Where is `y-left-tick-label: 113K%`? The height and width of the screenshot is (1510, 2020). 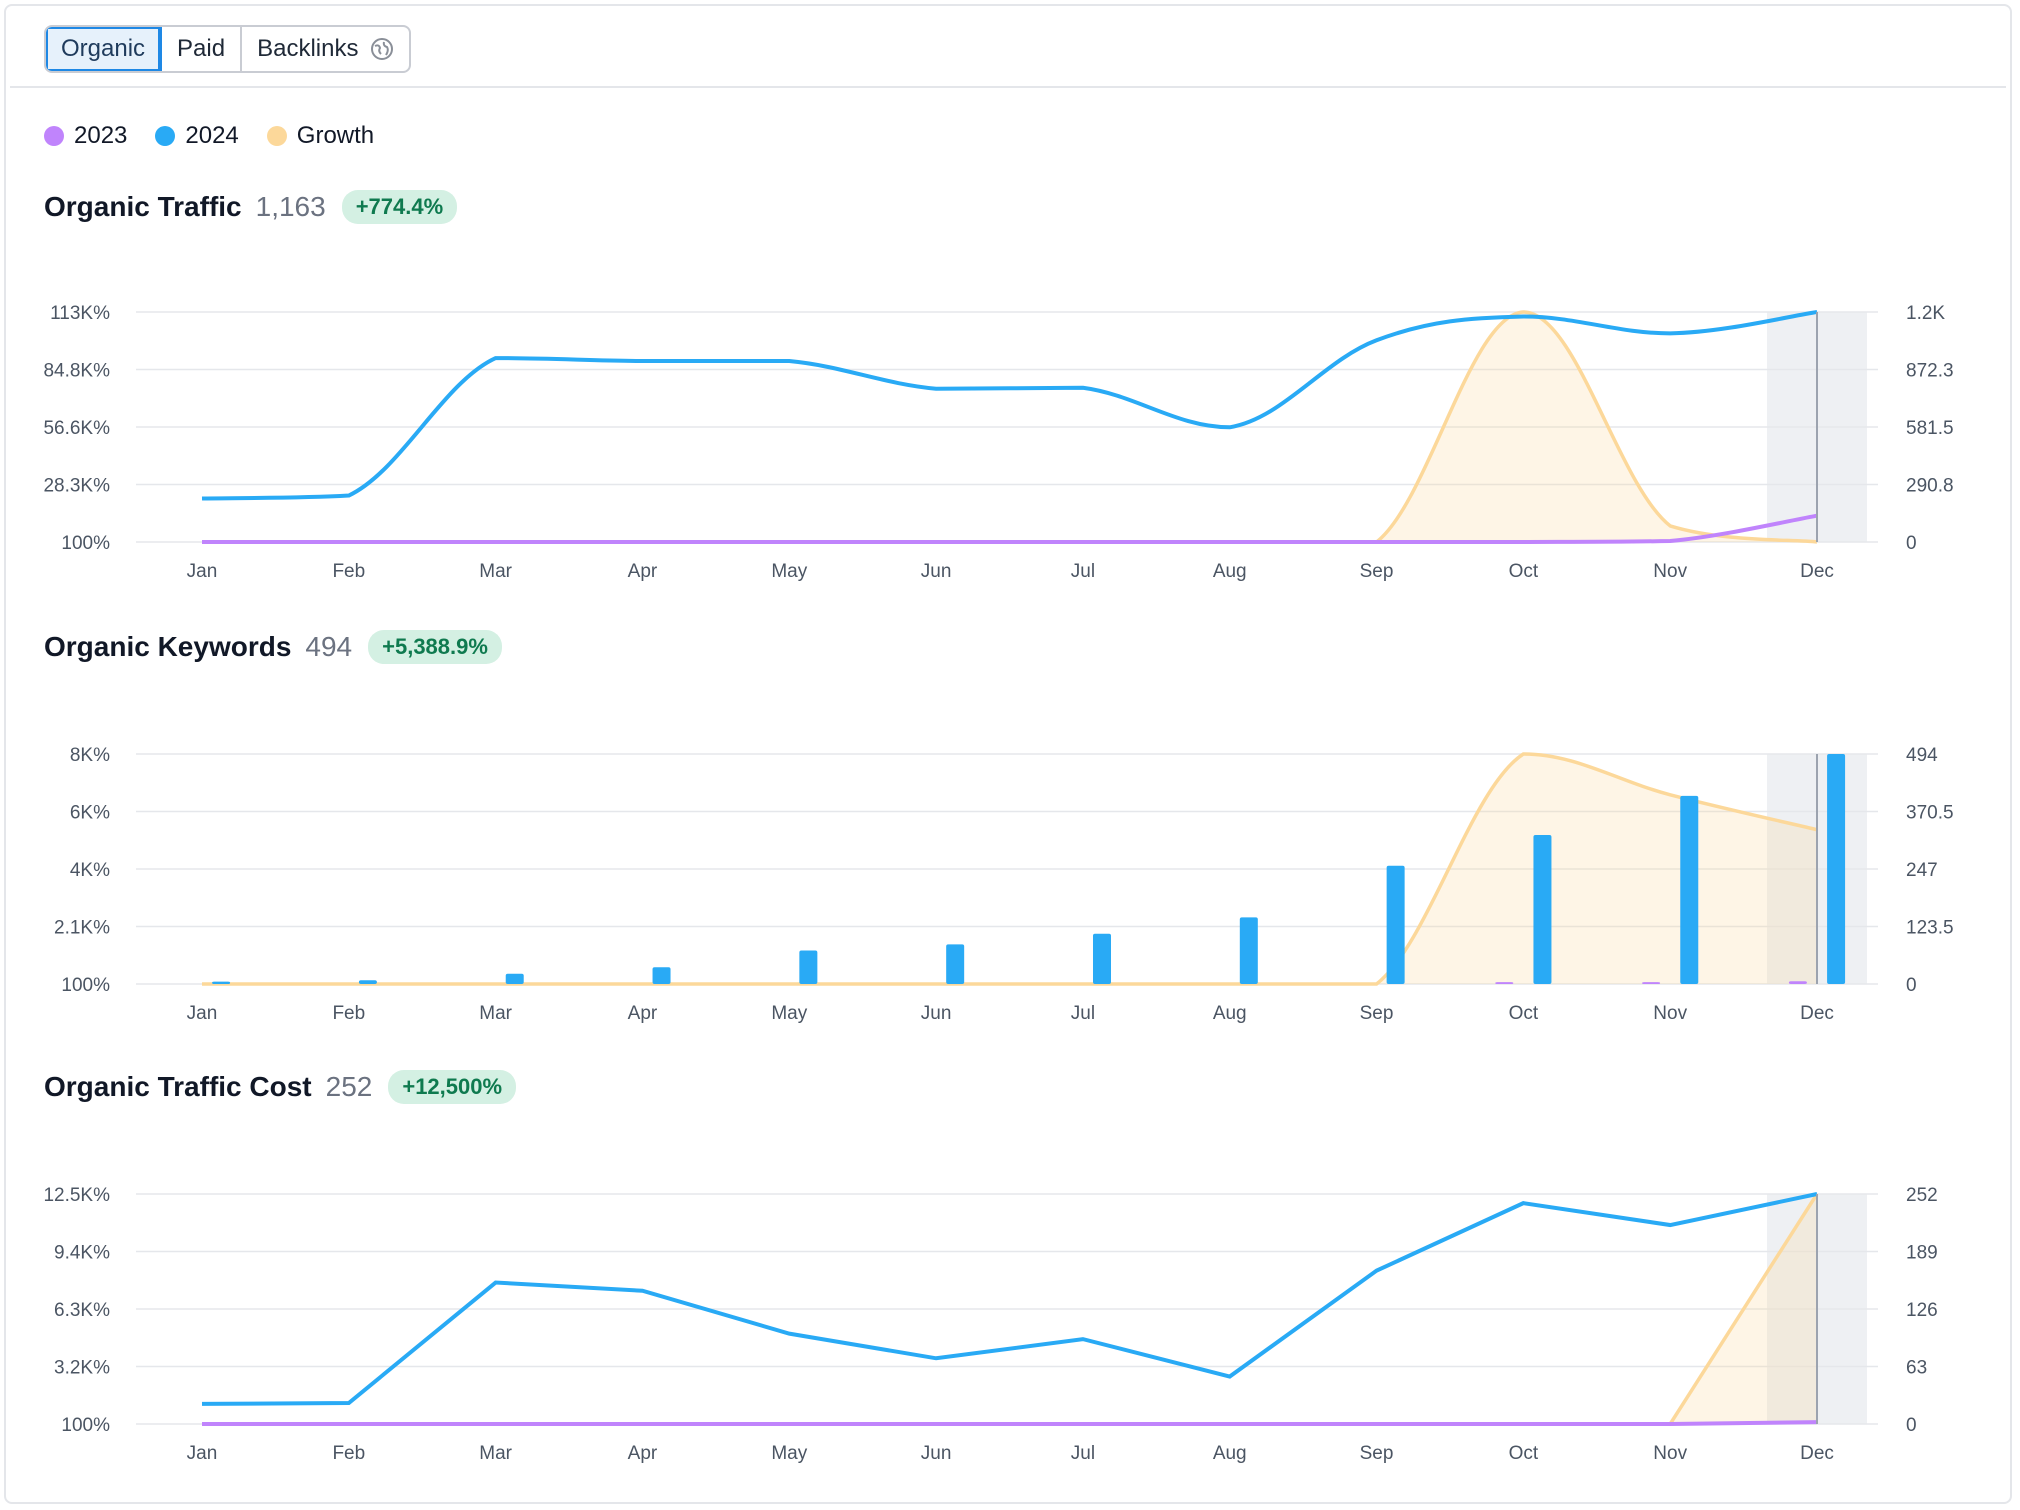 y-left-tick-label: 113K% is located at coordinates (80, 313).